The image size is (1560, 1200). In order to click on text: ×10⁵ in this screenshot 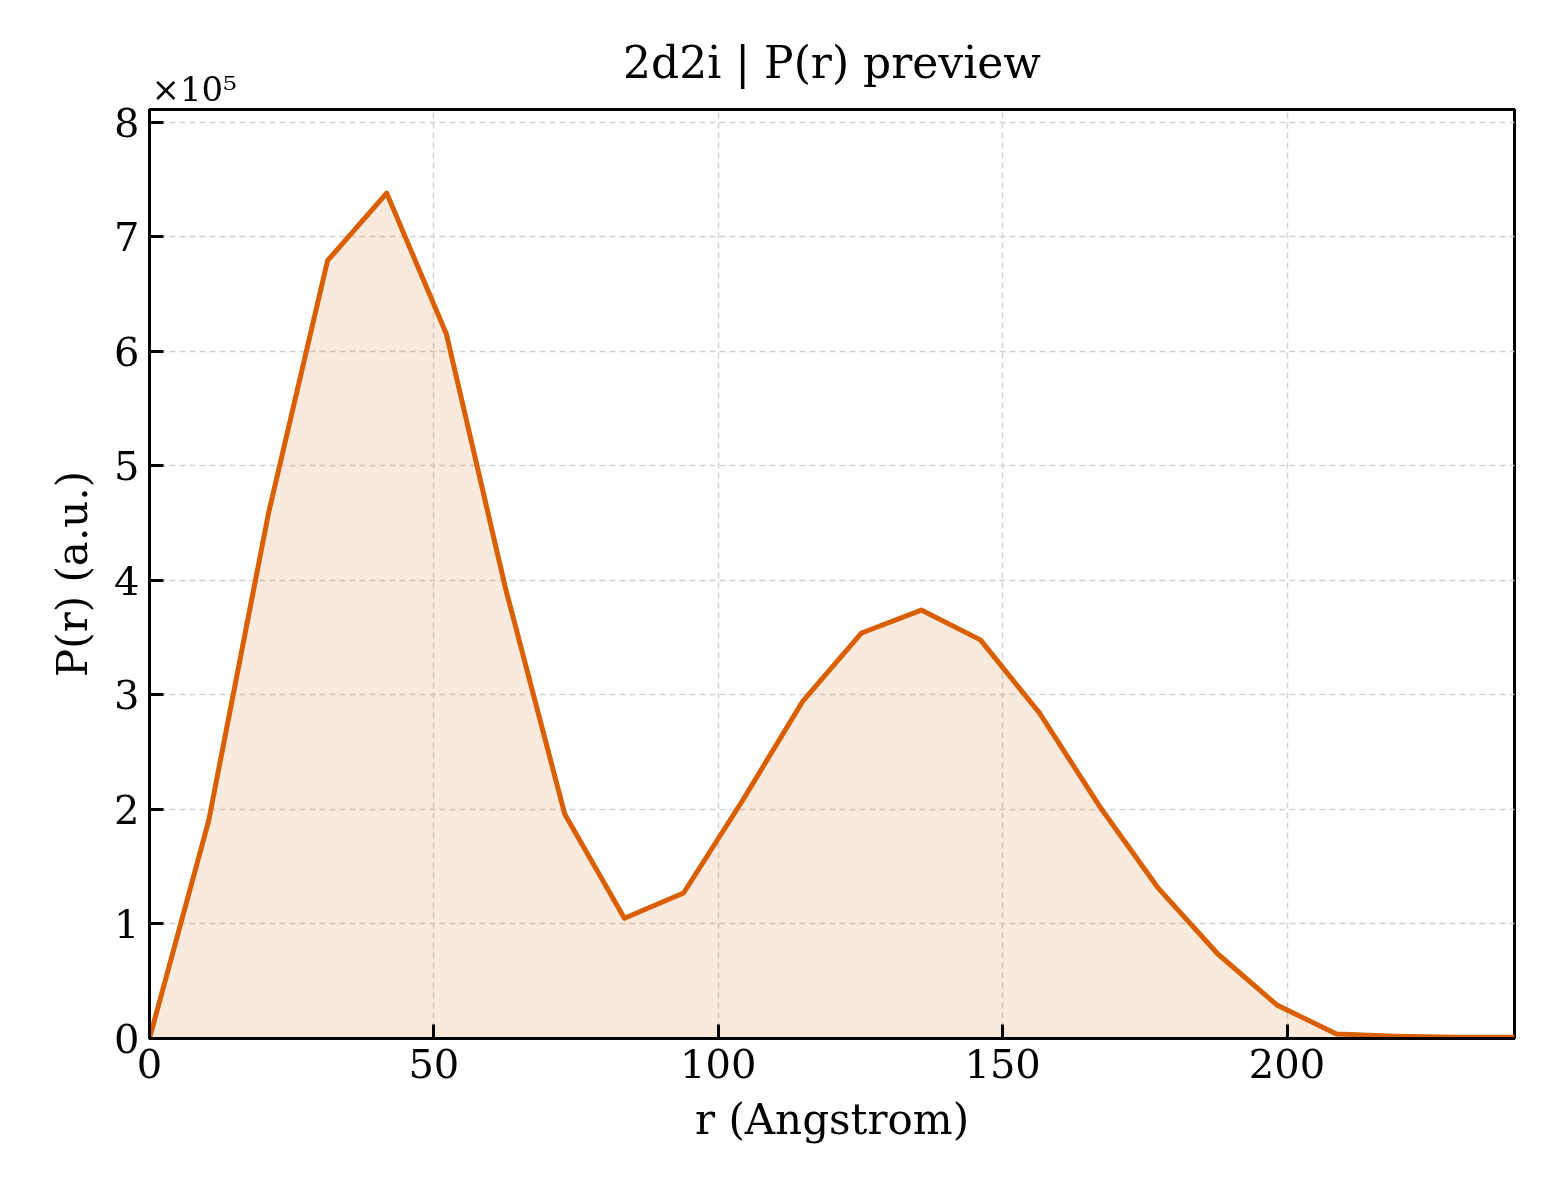, I will do `click(194, 88)`.